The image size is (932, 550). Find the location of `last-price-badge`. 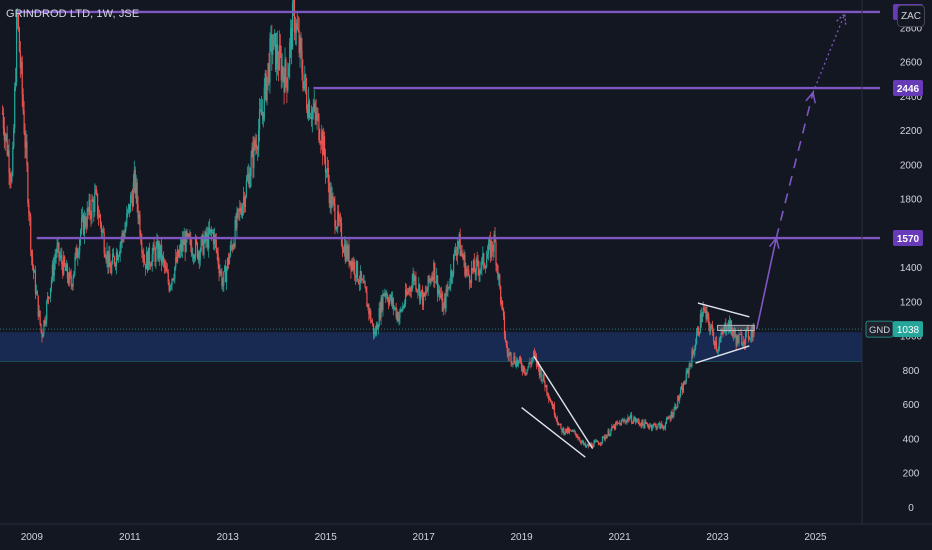

last-price-badge is located at coordinates (908, 329).